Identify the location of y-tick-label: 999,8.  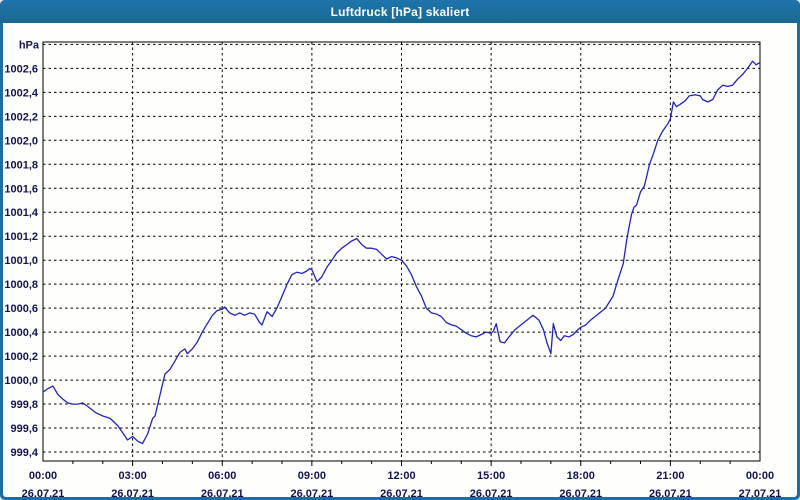
(24, 405).